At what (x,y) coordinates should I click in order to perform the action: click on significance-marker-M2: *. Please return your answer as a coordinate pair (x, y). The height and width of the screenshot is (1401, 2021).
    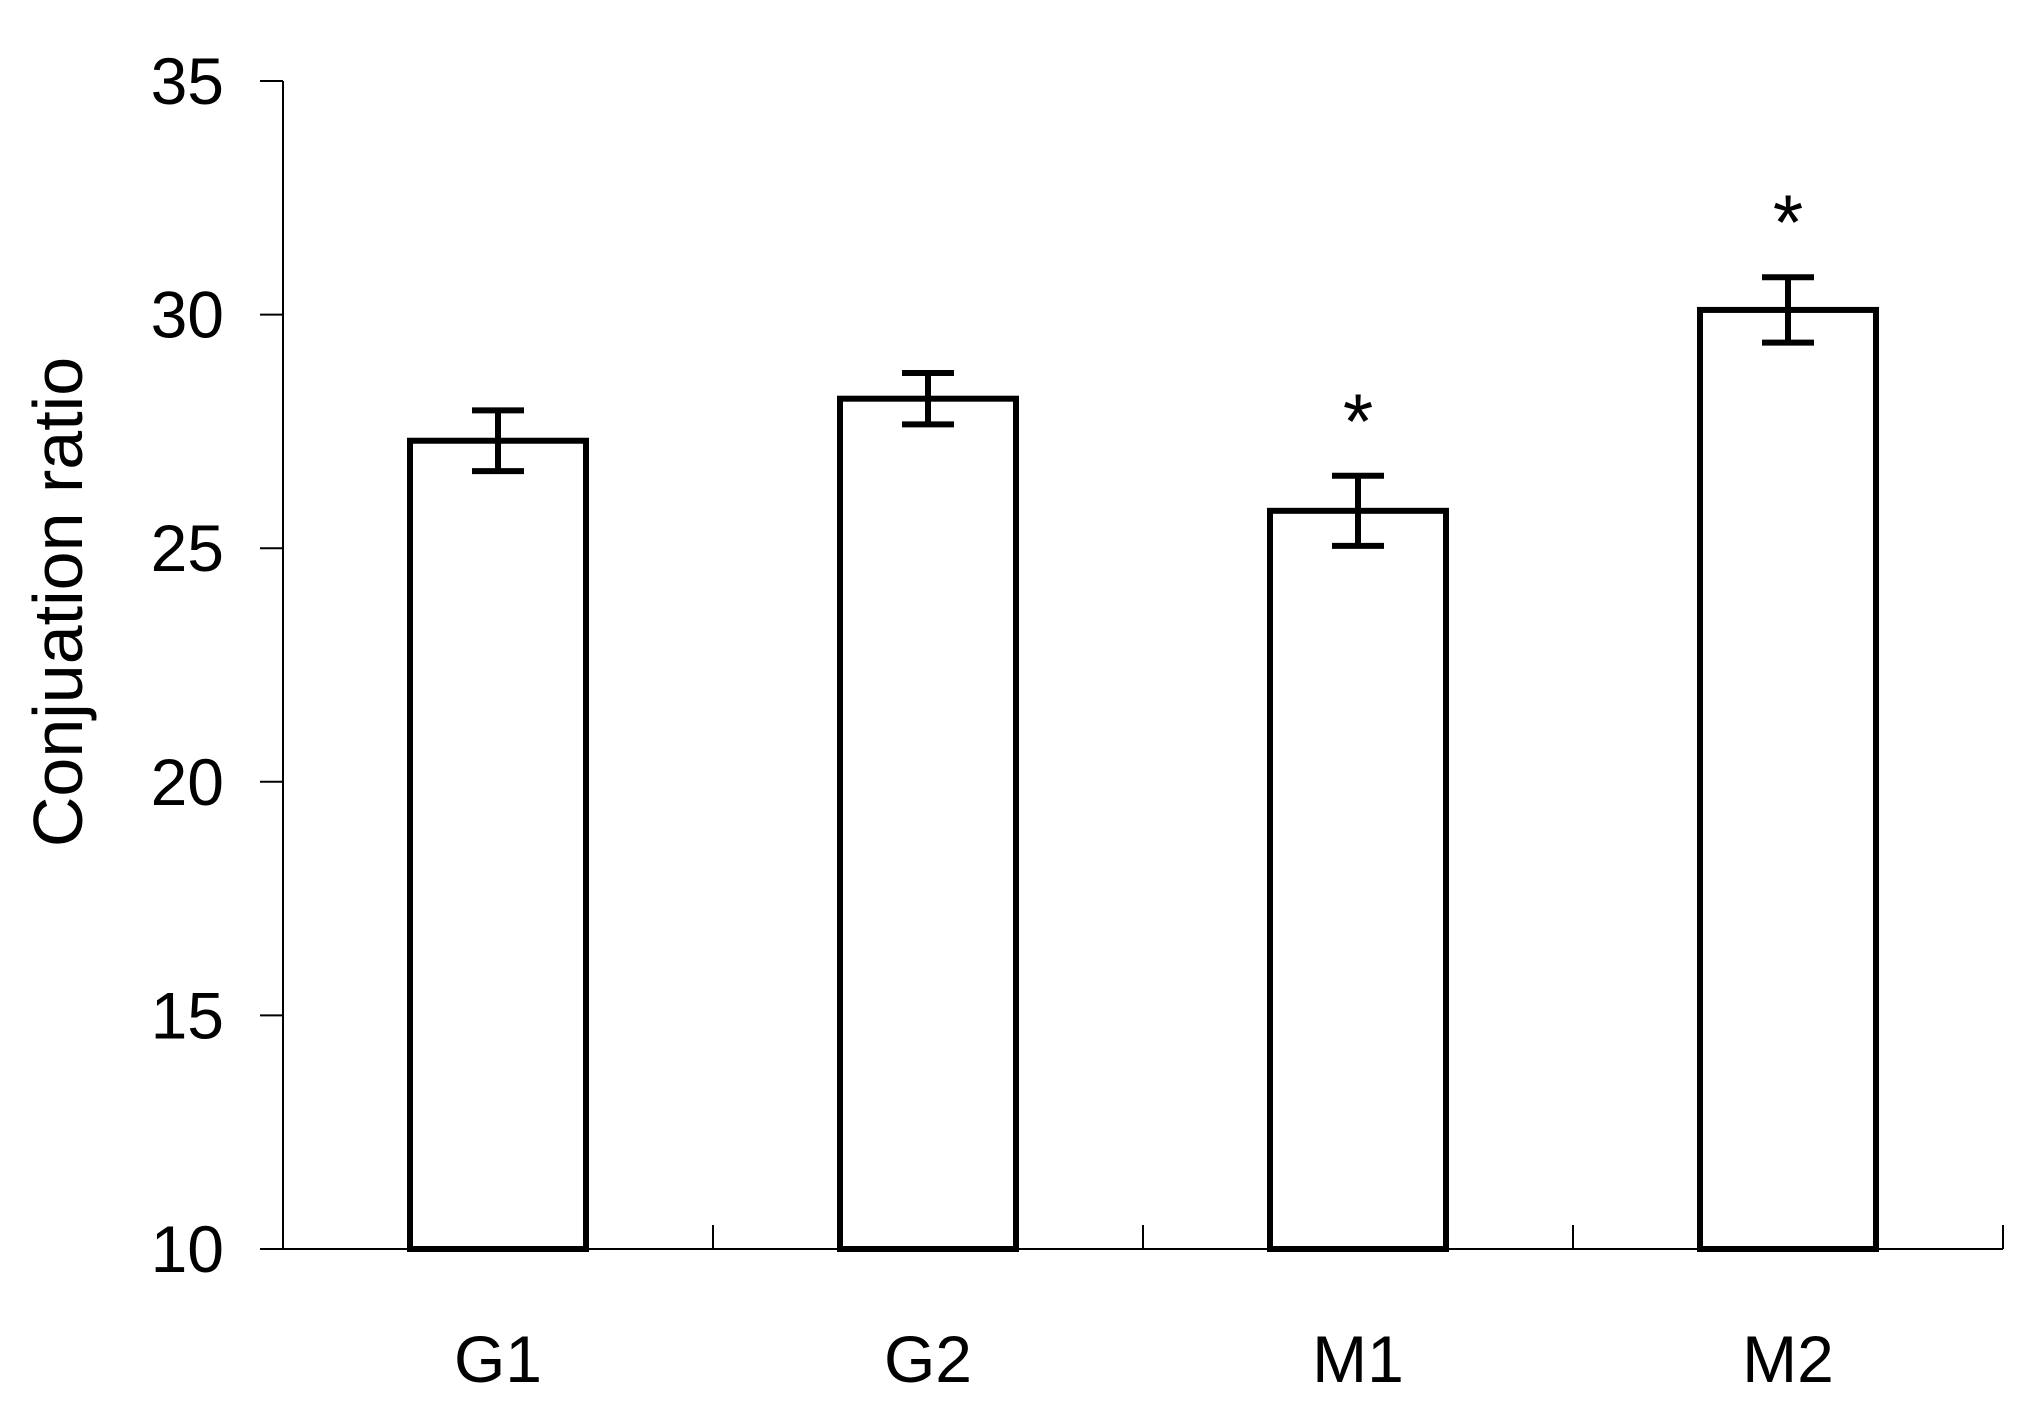
    Looking at the image, I should click on (1788, 222).